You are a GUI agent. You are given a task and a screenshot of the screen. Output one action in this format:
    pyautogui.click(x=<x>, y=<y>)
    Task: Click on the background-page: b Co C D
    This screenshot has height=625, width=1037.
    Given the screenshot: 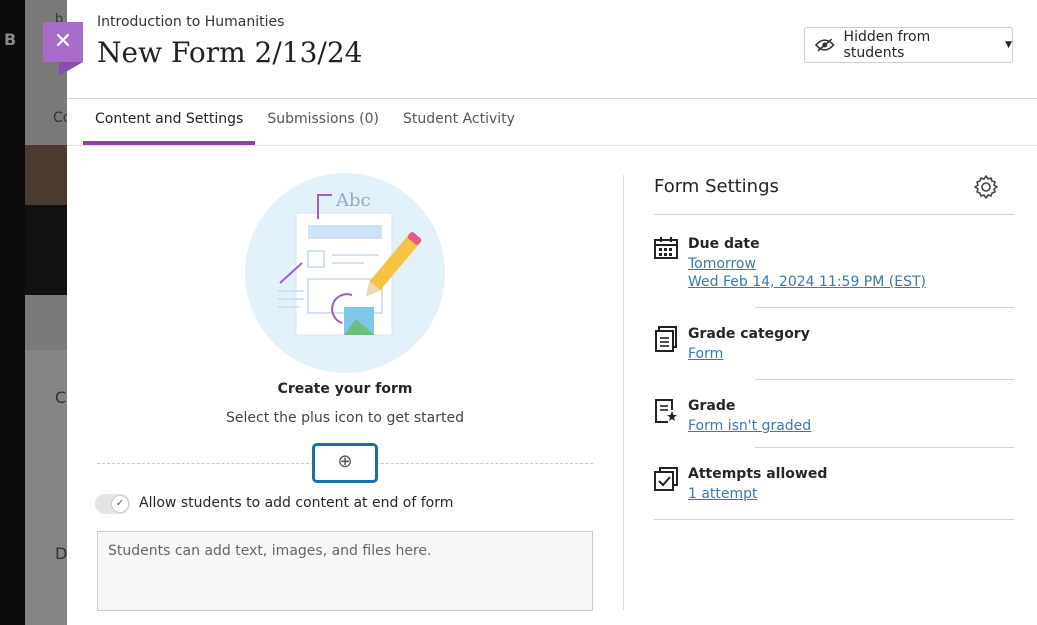 What is the action you would take?
    pyautogui.click(x=48, y=312)
    